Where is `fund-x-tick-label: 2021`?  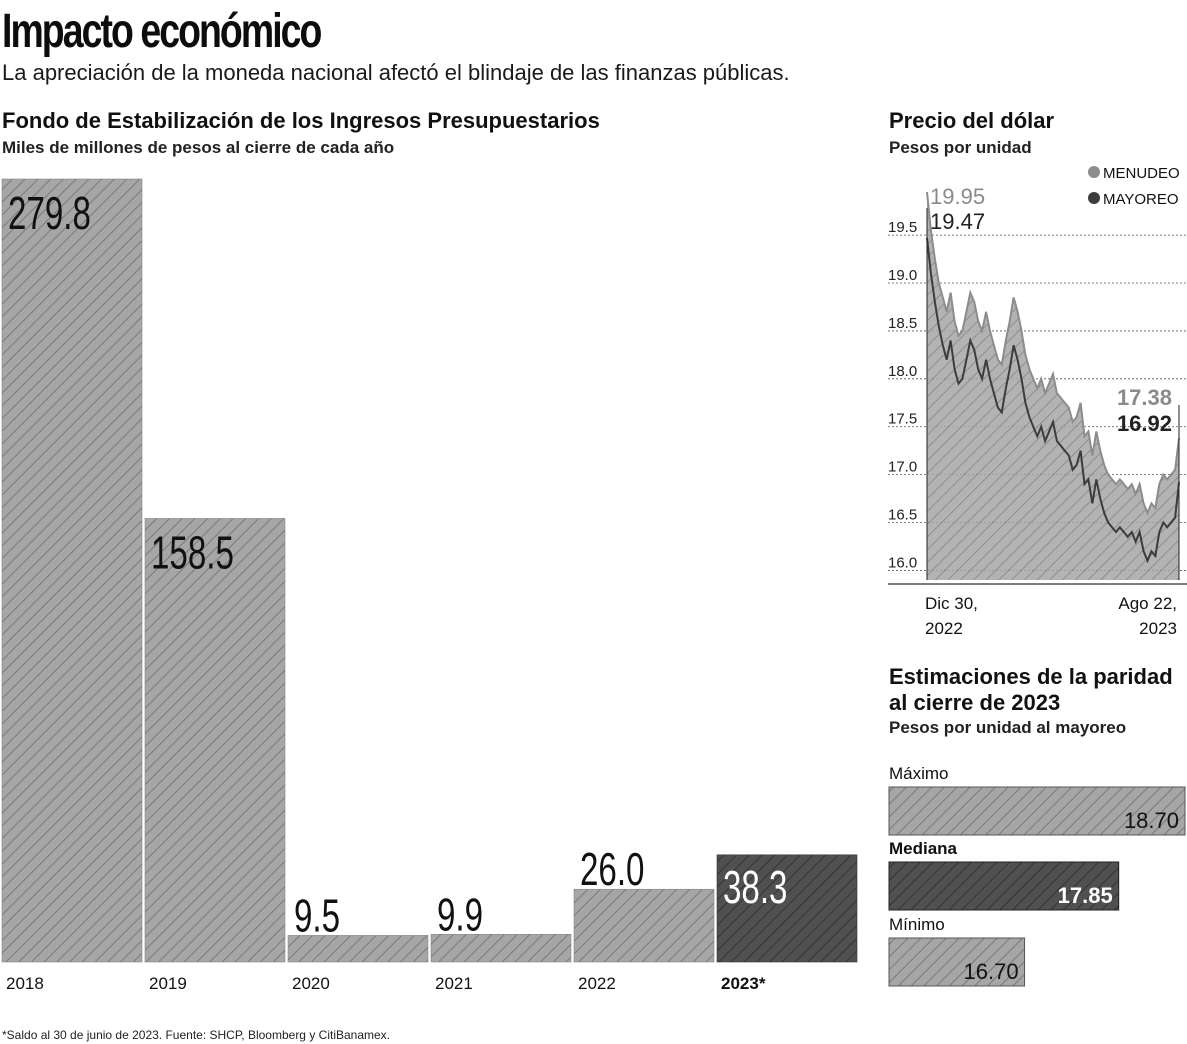
fund-x-tick-label: 2021 is located at coordinates (454, 983).